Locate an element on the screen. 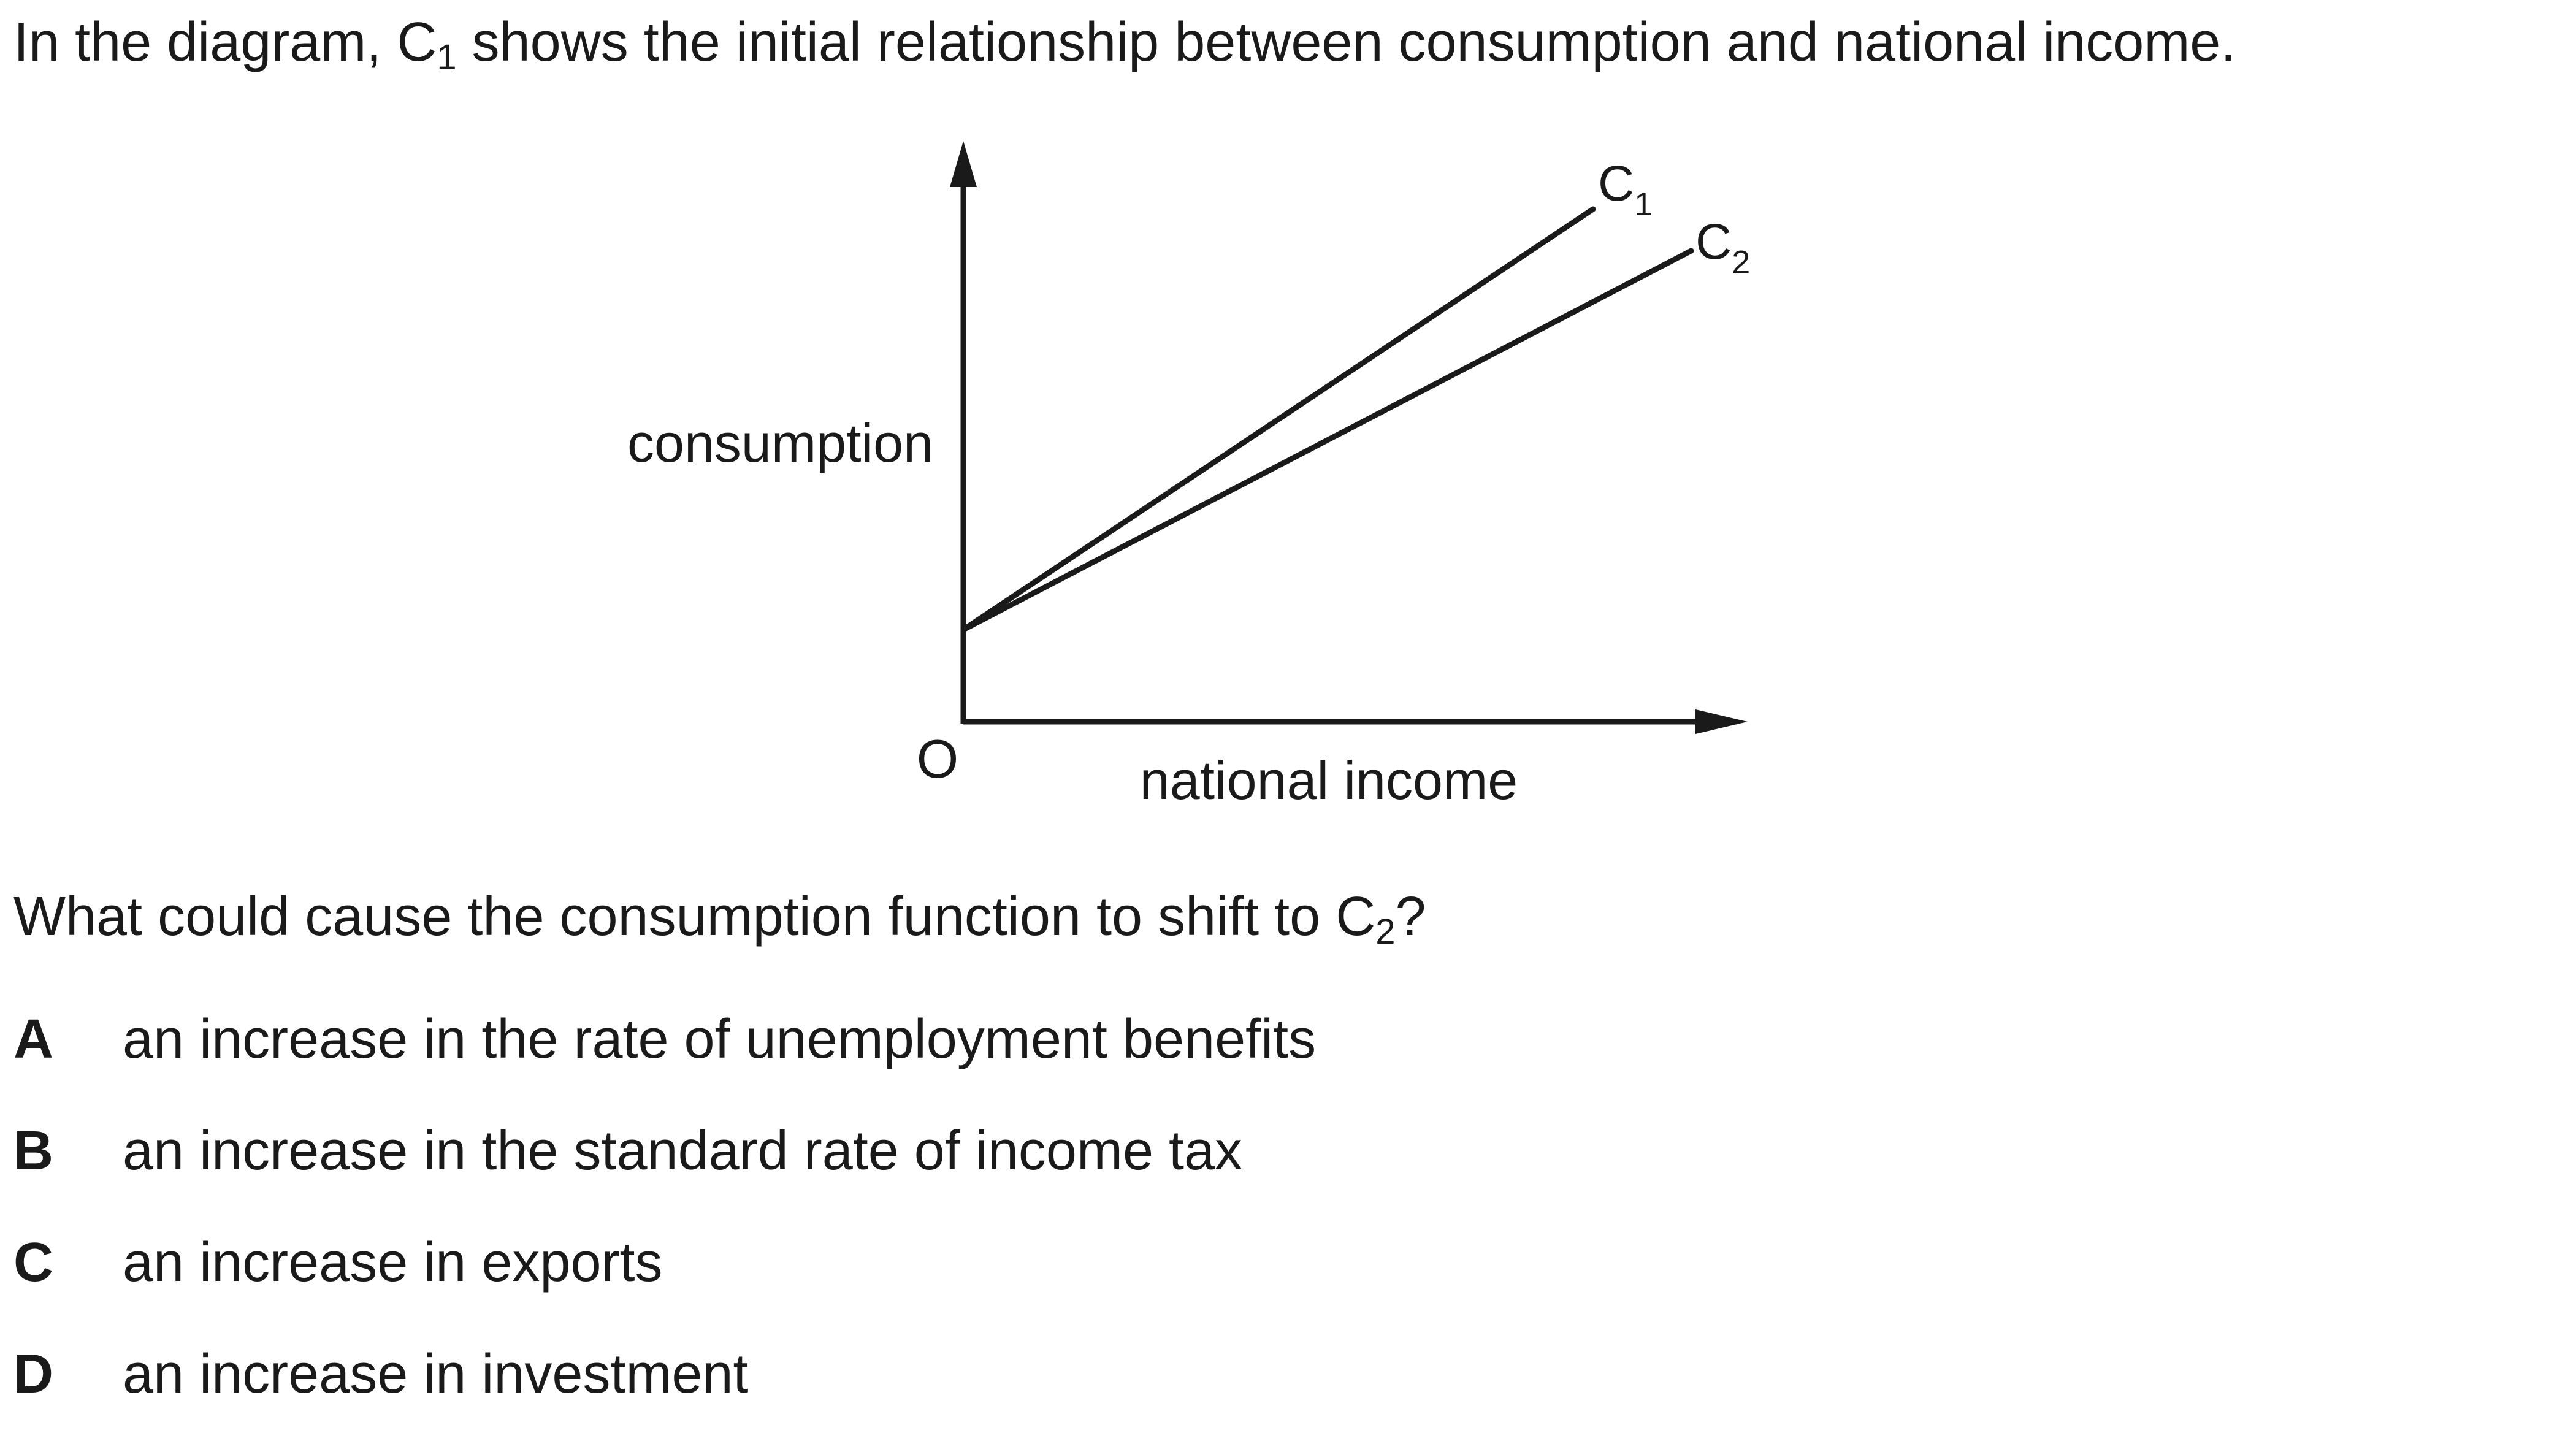 This screenshot has width=2576, height=1452. x-axis-arrowhead is located at coordinates (1721, 721).